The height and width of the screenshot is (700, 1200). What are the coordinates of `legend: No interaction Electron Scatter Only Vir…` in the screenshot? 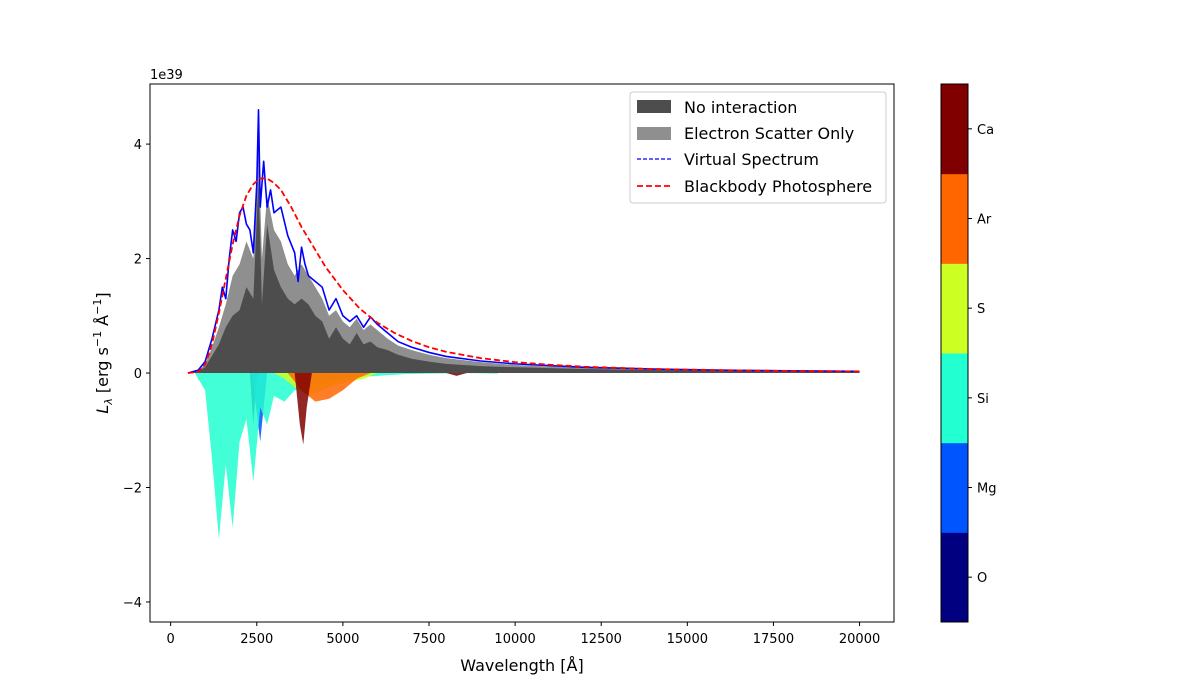 It's located at (758, 147).